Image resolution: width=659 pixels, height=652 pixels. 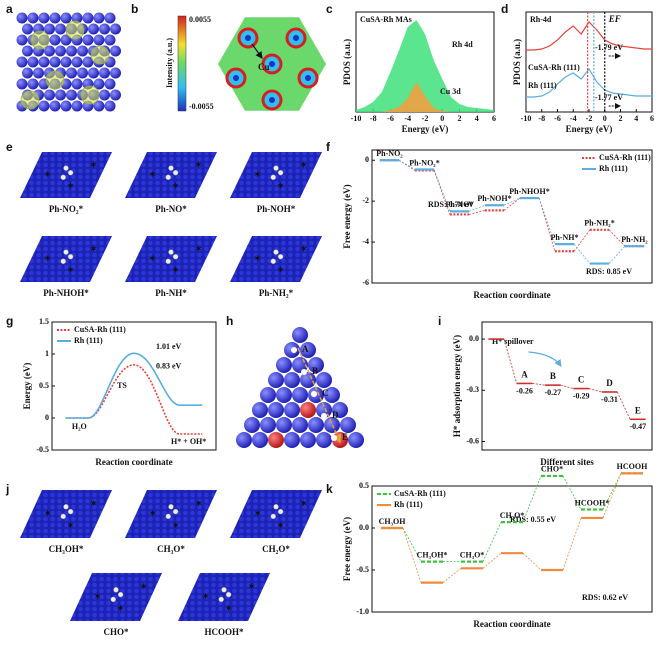 I want to click on value-label: -0.29, so click(x=581, y=395).